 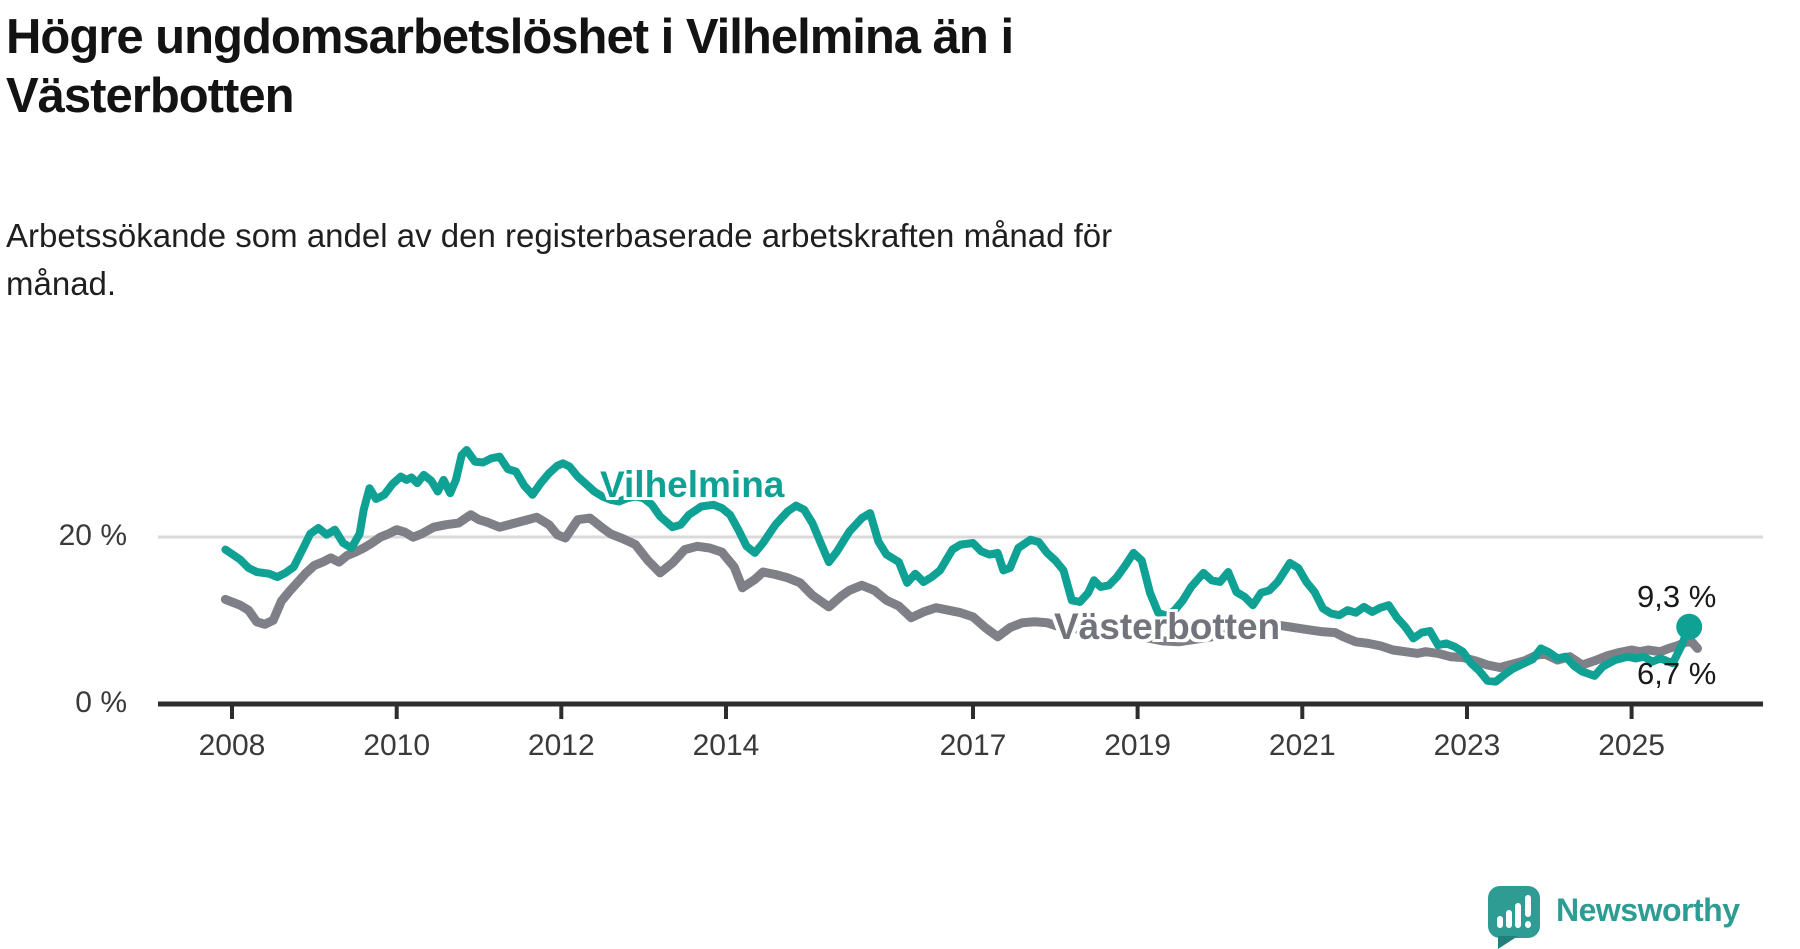 What do you see at coordinates (1677, 596) in the screenshot?
I see `end-value-label-vilhelmina: 9,3 %` at bounding box center [1677, 596].